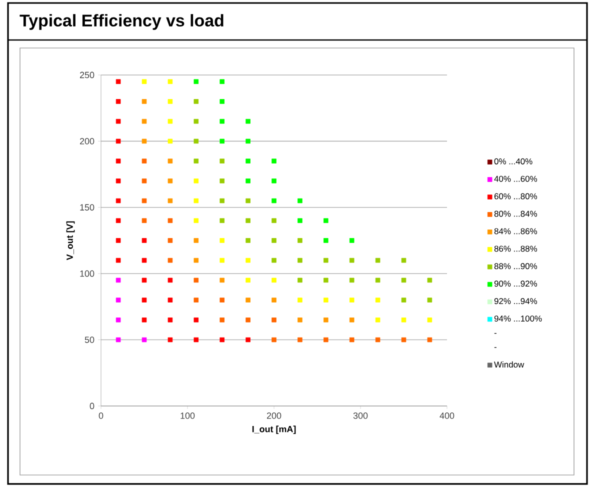 The image size is (589, 487). Describe the element at coordinates (516, 266) in the screenshot. I see `legend-label: 88% ...90%` at that location.